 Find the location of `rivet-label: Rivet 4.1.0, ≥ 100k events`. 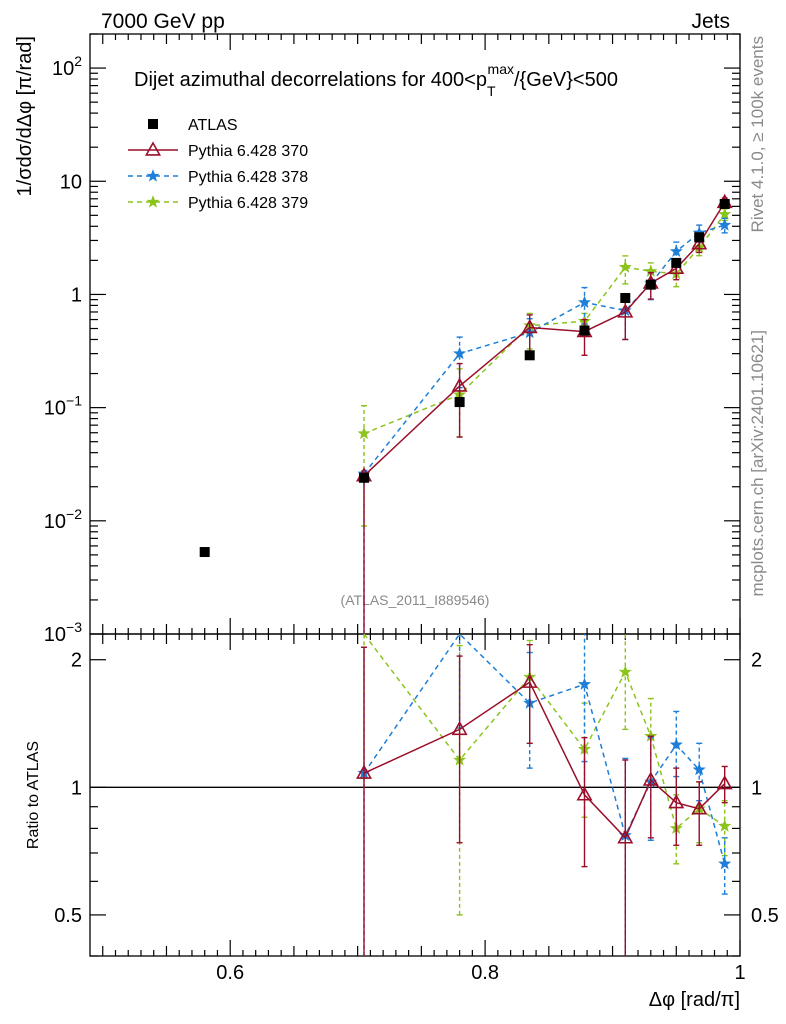

rivet-label: Rivet 4.1.0, ≥ 100k events is located at coordinates (757, 134).